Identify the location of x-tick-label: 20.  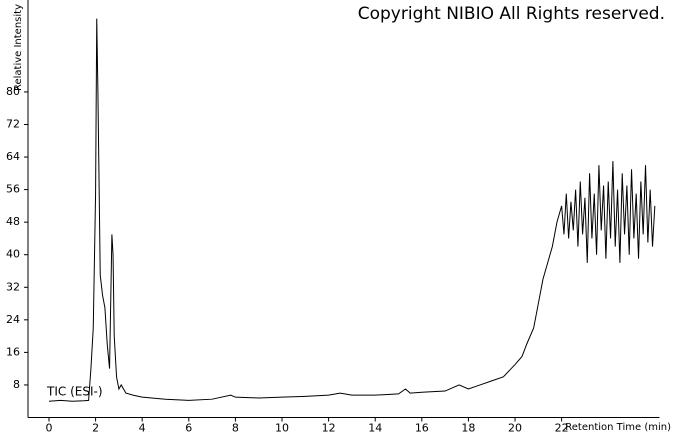
(515, 427).